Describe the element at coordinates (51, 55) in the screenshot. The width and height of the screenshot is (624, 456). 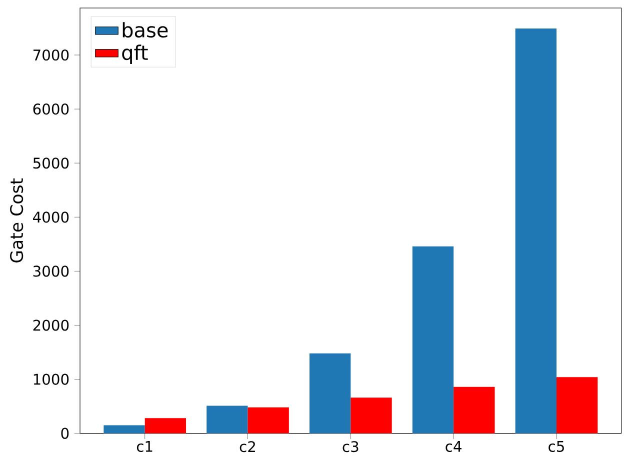
I see `y-tick-label: 7000` at that location.